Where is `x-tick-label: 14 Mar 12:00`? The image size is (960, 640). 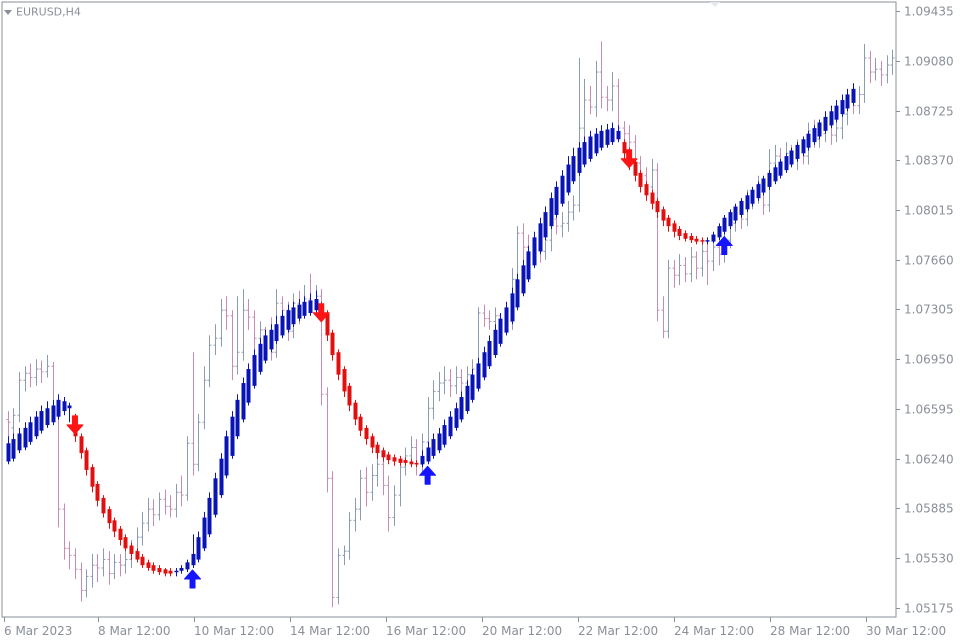 x-tick-label: 14 Mar 12:00 is located at coordinates (330, 631).